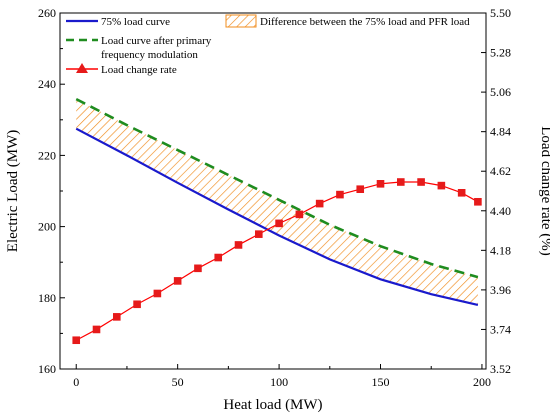 This screenshot has height=419, width=550. What do you see at coordinates (13, 191) in the screenshot?
I see `y-axis-left-title: Electric Load (MW)` at bounding box center [13, 191].